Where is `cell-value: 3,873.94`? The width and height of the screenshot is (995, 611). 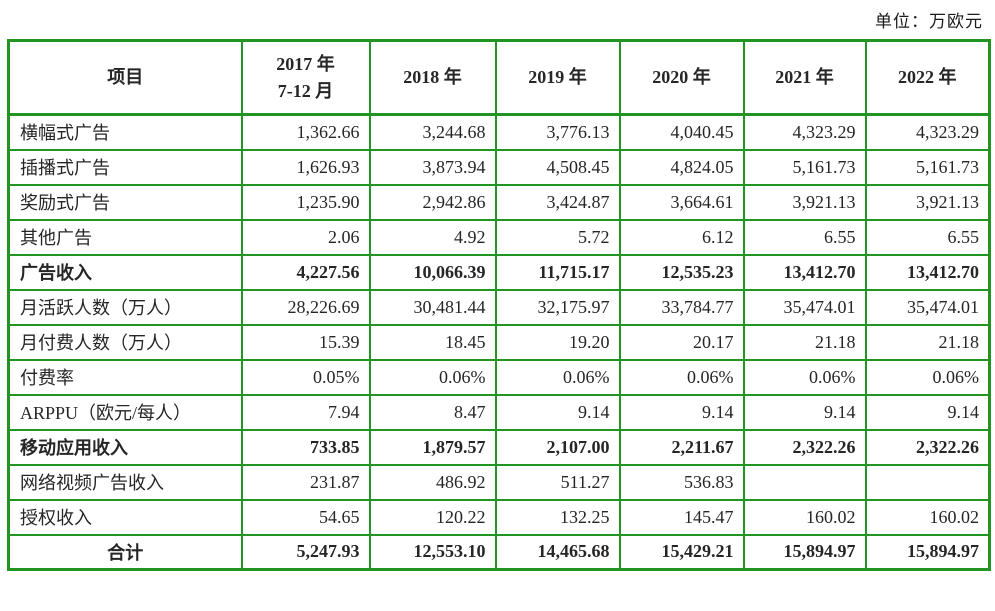 cell-value: 3,873.94 is located at coordinates (432, 167).